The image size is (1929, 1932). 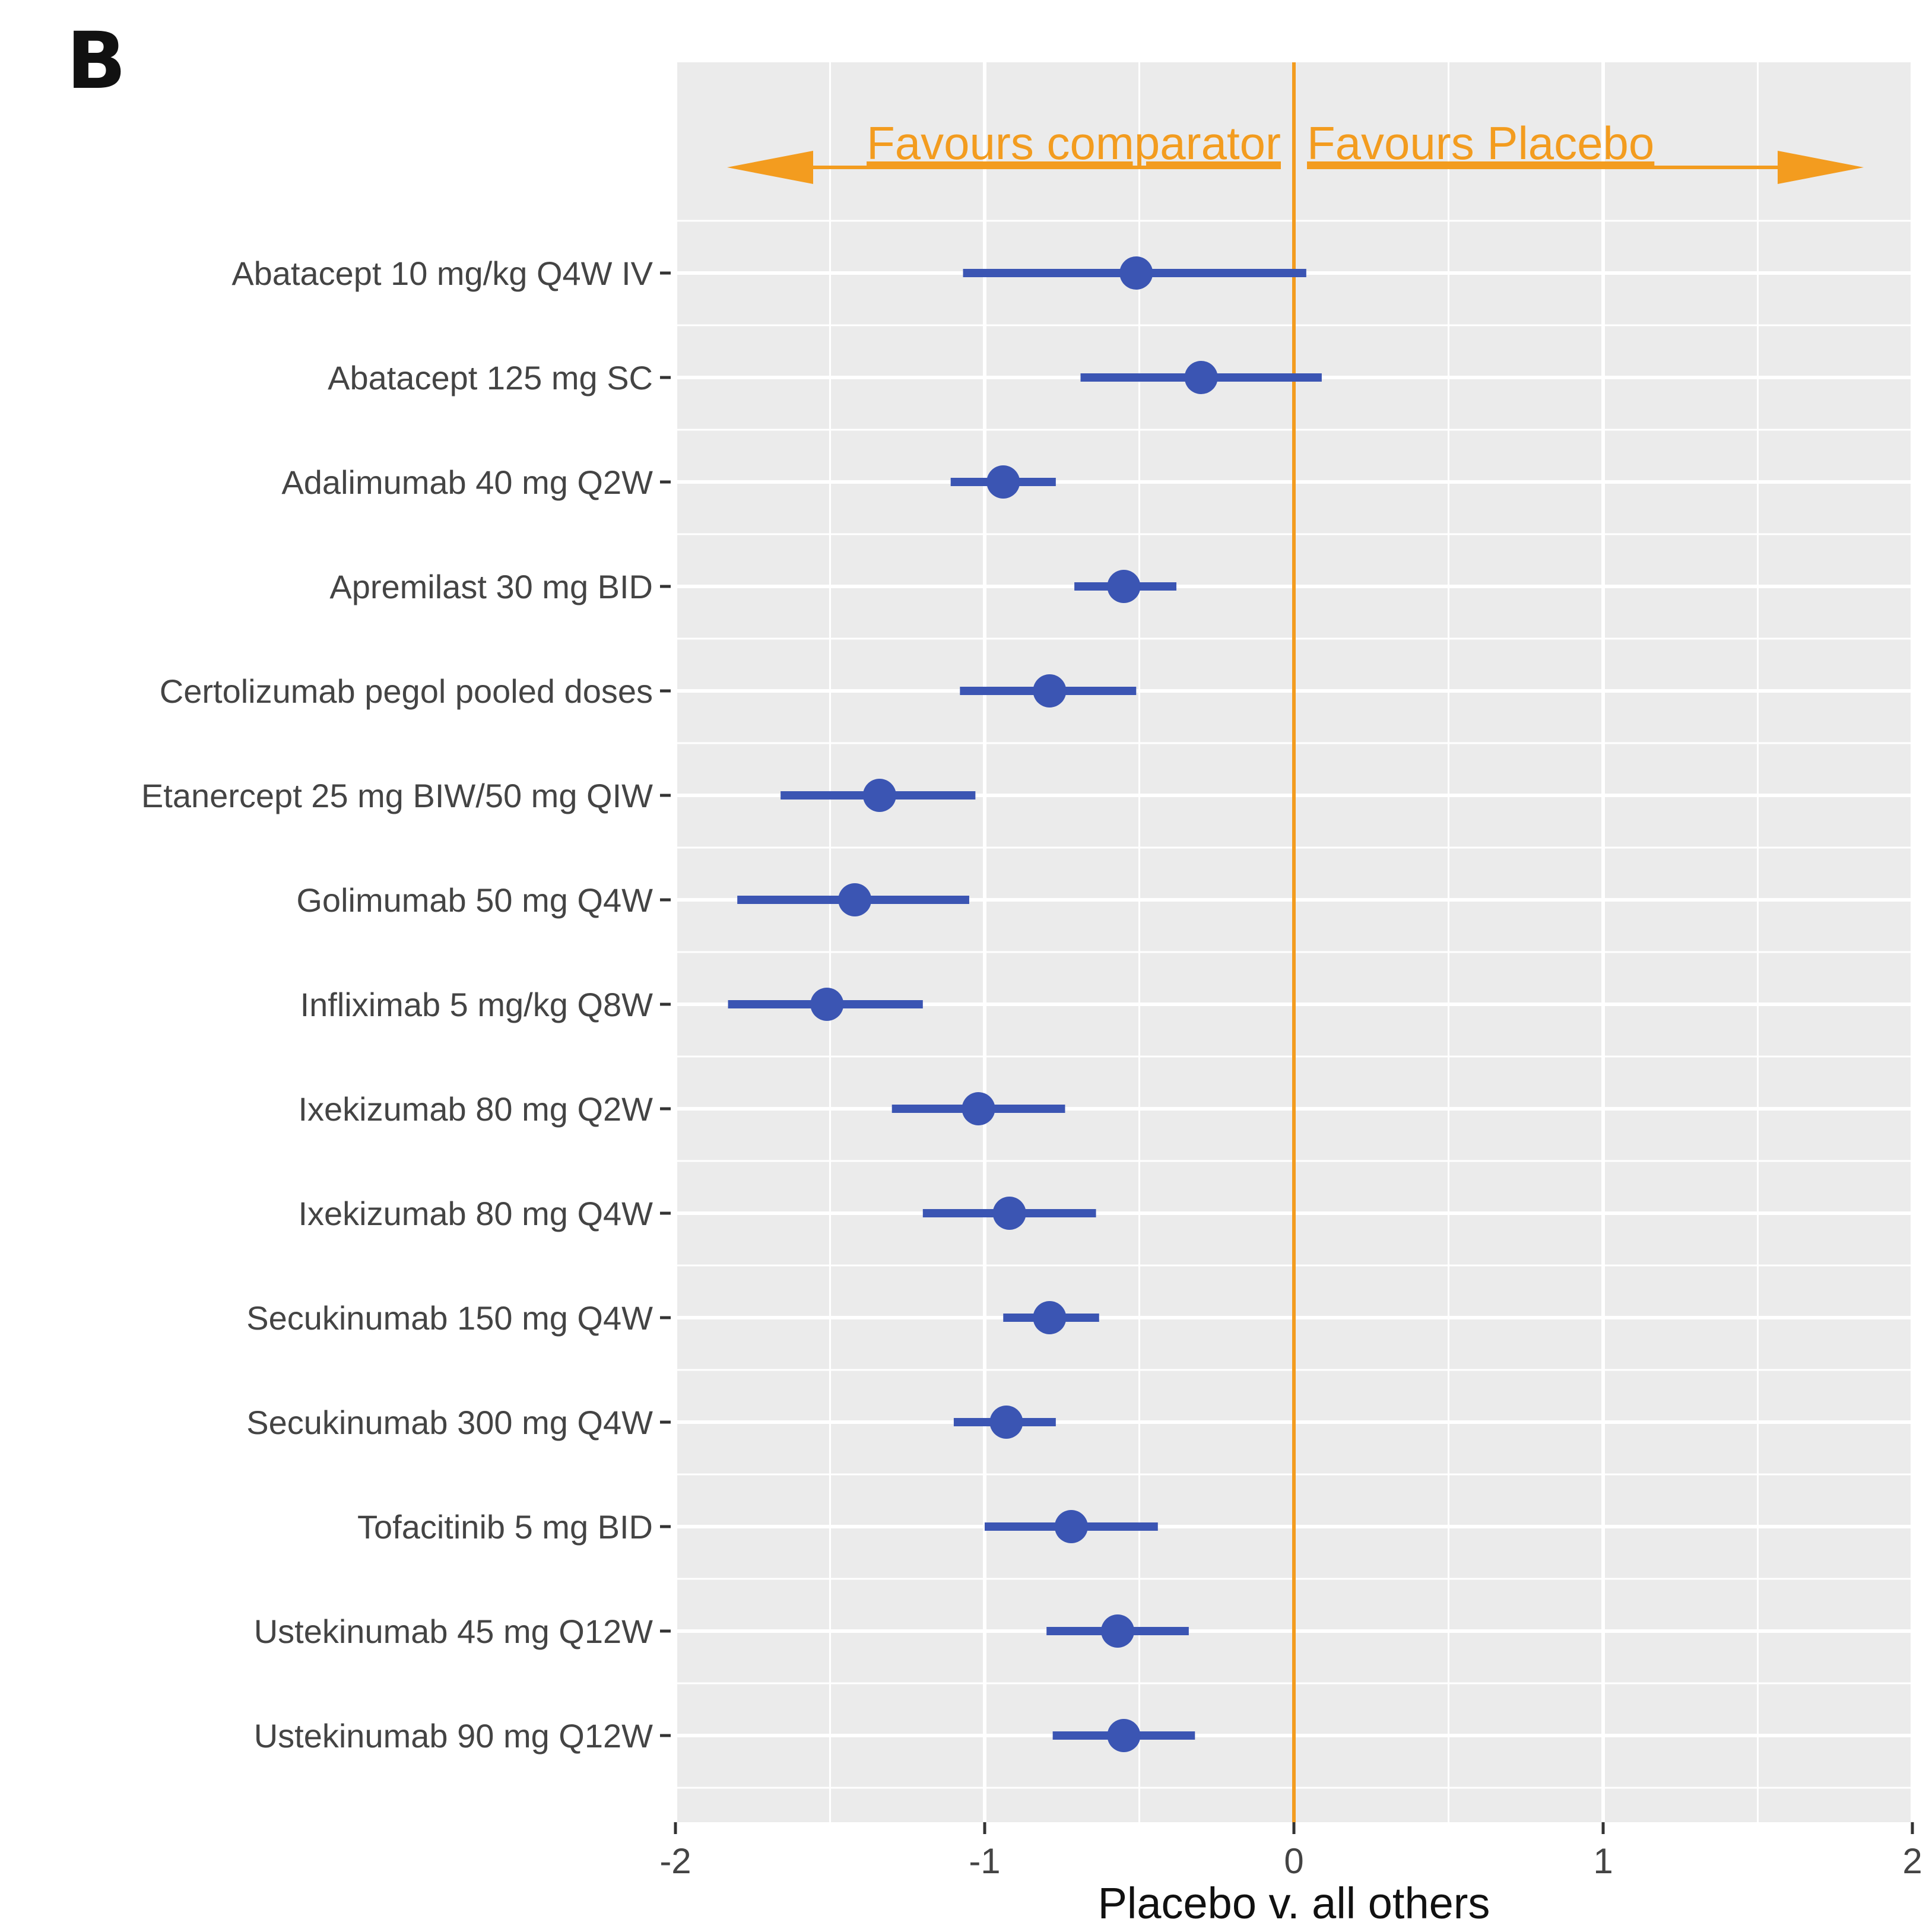 What do you see at coordinates (1603, 1861) in the screenshot?
I see `x-tick-label: 1` at bounding box center [1603, 1861].